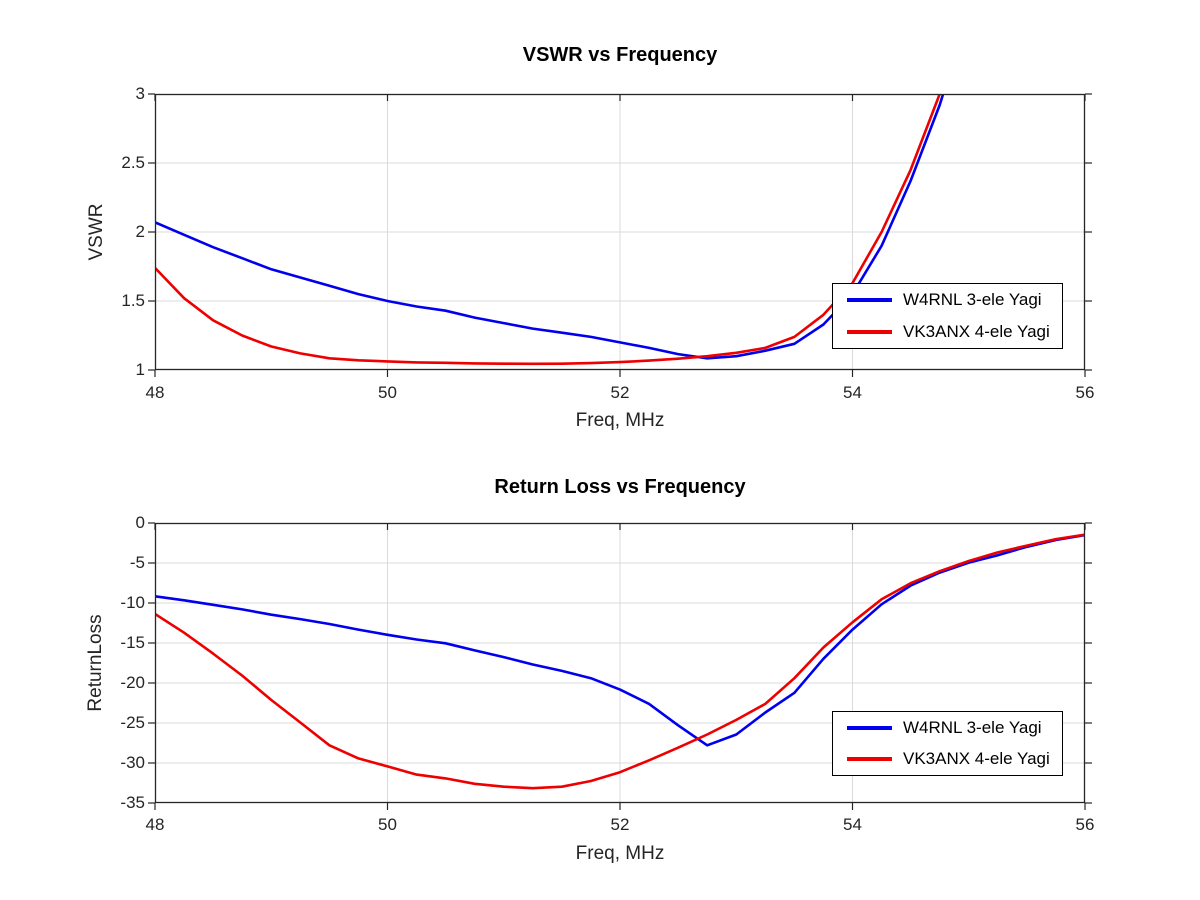 Image resolution: width=1200 pixels, height=900 pixels. I want to click on returnloss-y-axis-label: ReturnLoss, so click(95, 663).